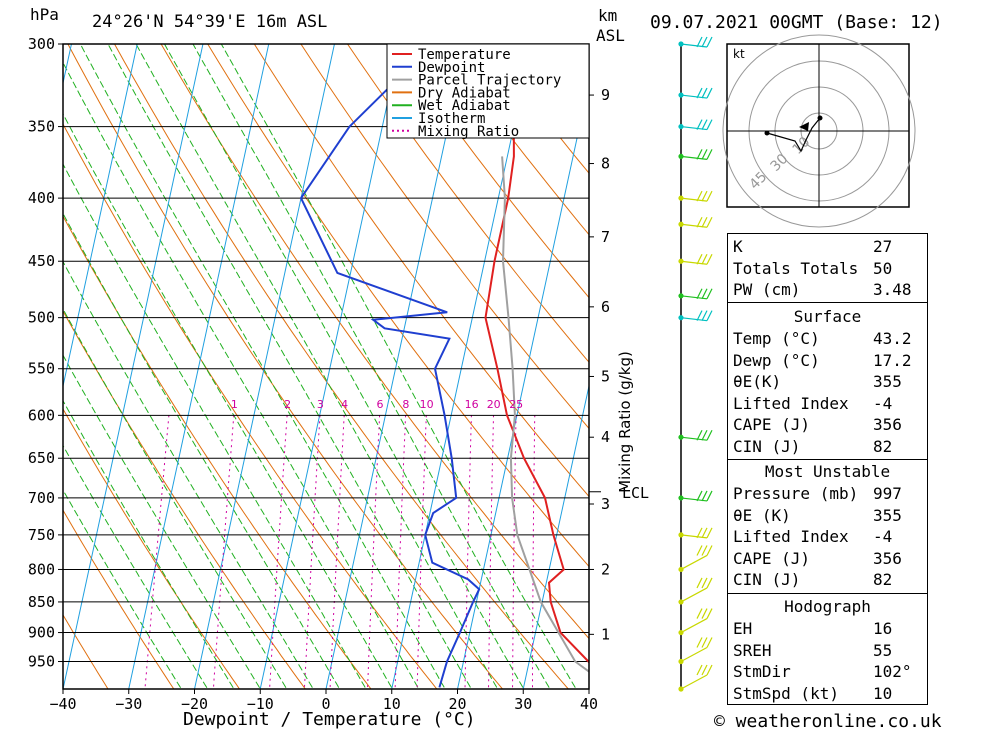 Image resolution: width=1000 pixels, height=733 pixels. Describe the element at coordinates (767, 580) in the screenshot. I see `index-label: CIN (J)` at that location.